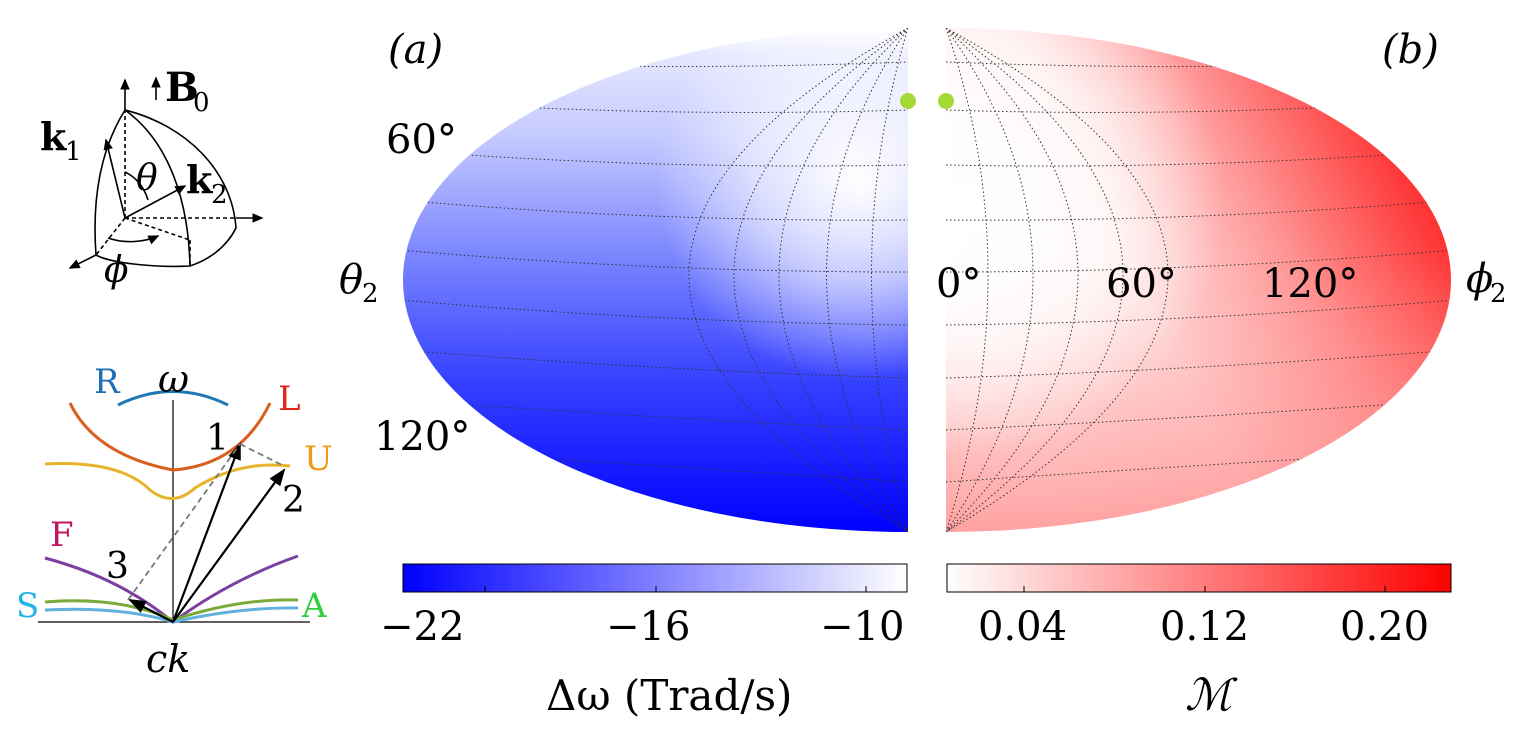  I want to click on colorbar-left-label: Δω (Trad/s), so click(669, 695).